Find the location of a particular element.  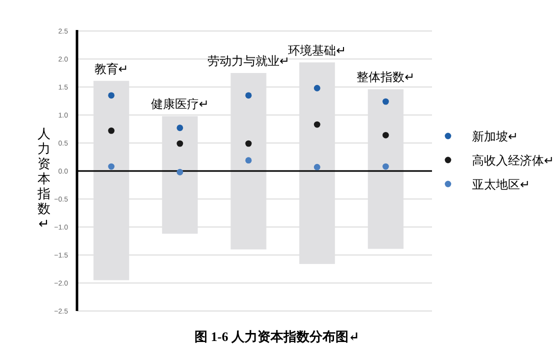

legend: 亚太地区↵ is located at coordinates (487, 185).